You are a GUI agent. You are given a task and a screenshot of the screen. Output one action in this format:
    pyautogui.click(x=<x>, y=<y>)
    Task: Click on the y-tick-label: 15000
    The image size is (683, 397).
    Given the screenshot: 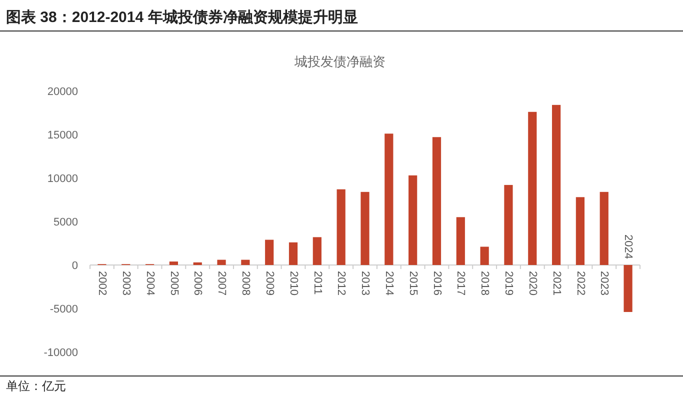 What is the action you would take?
    pyautogui.click(x=62, y=136)
    